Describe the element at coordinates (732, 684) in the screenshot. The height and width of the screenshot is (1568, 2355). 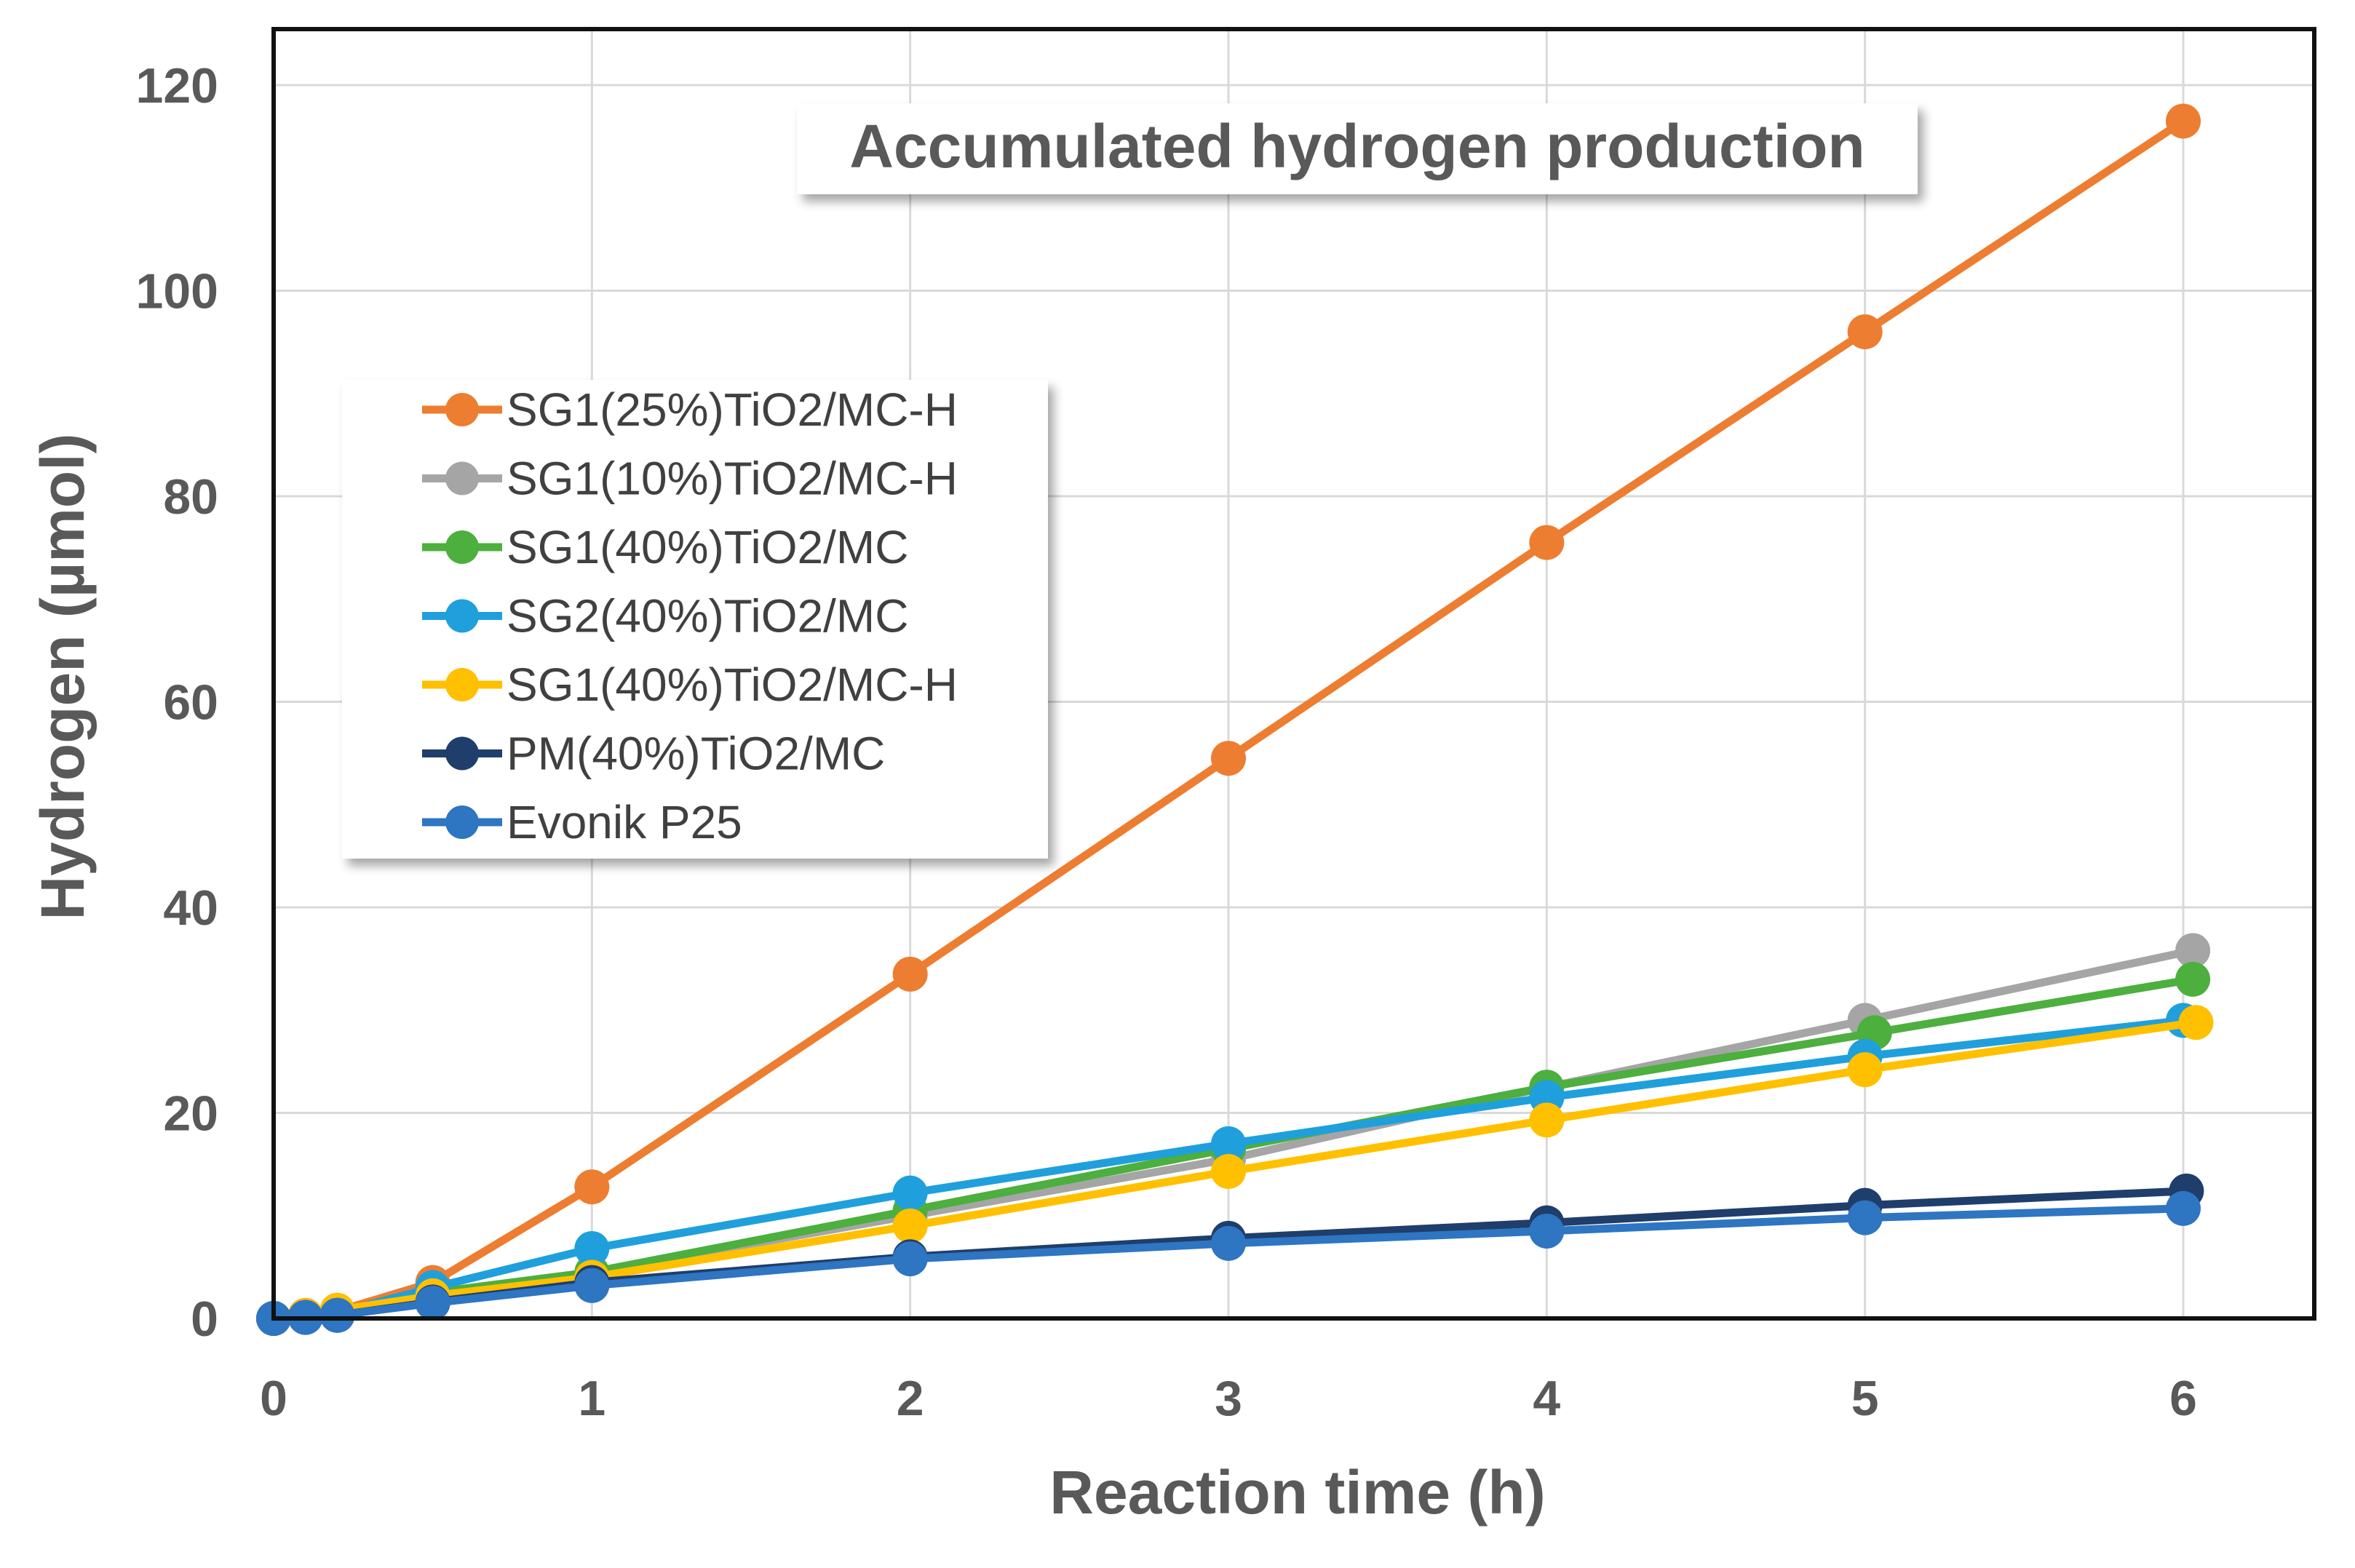
I see `legend-label: SG1(40%)TiO2/MC-H` at that location.